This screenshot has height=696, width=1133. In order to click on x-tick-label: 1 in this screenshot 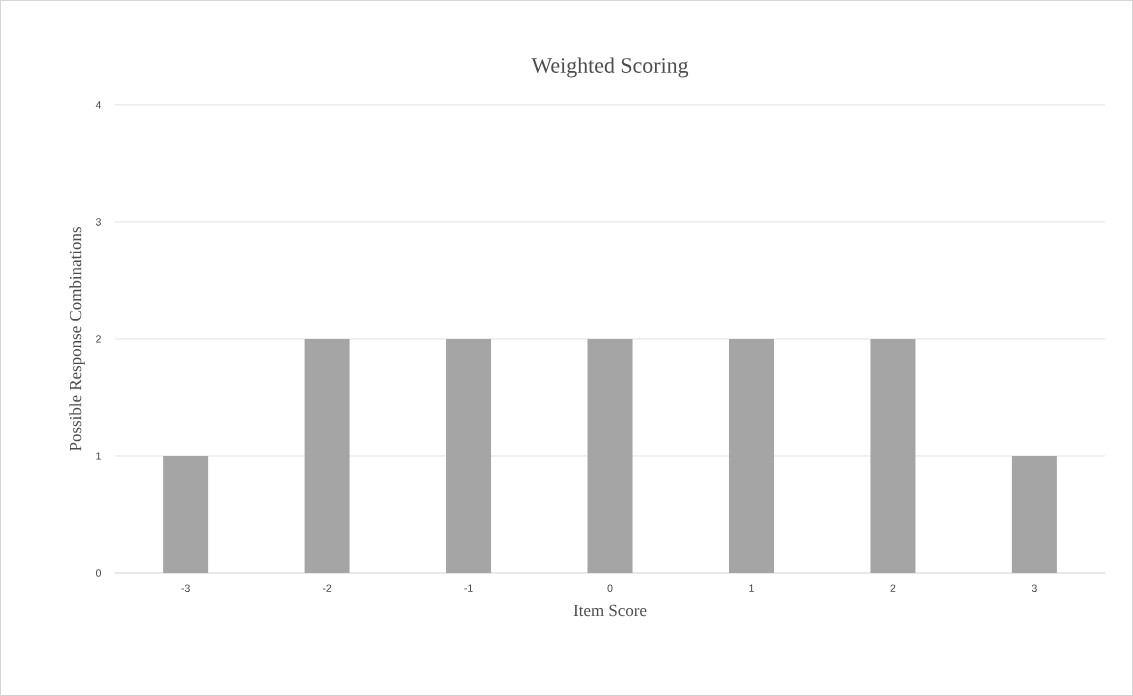, I will do `click(751, 588)`.